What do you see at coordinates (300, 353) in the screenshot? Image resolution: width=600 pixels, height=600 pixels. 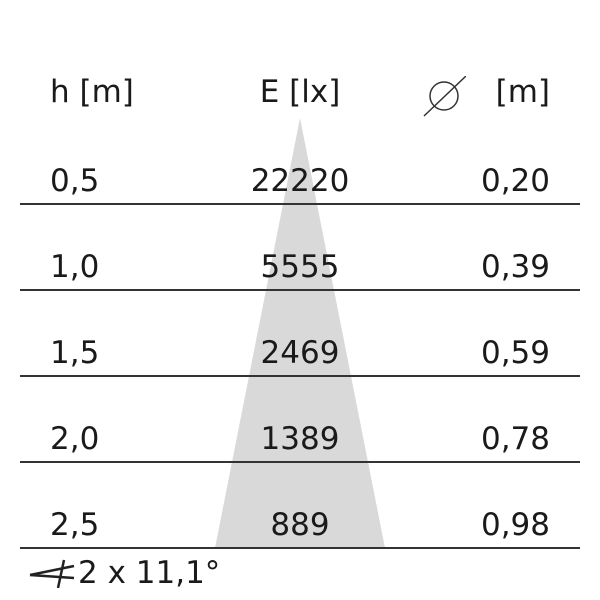 I see `illuminance-value: 2469` at bounding box center [300, 353].